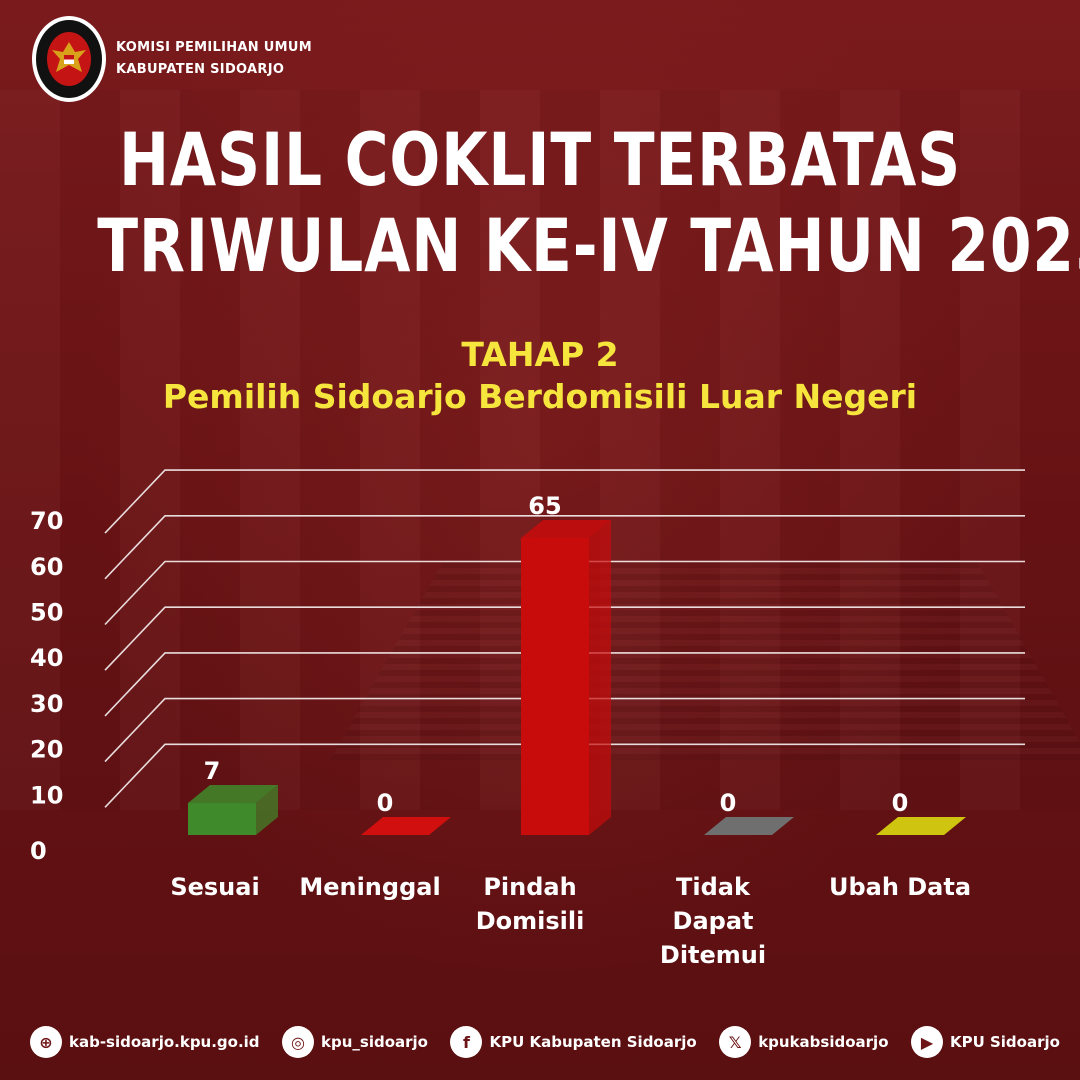 This screenshot has width=1080, height=1080. I want to click on org-line-1: KOMISI PEMILIHAN UMUM, so click(214, 47).